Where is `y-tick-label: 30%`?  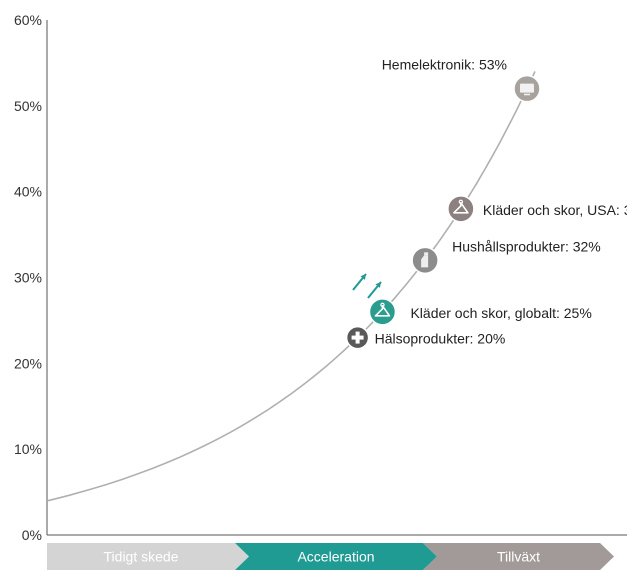 y-tick-label: 30% is located at coordinates (28, 278).